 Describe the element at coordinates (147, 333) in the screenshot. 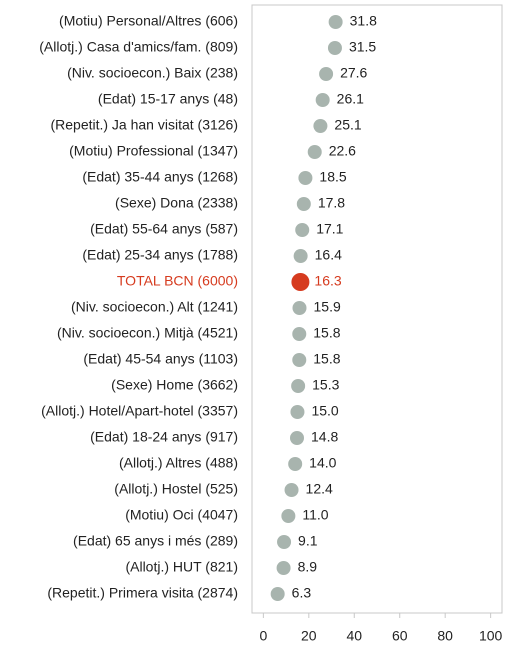

I see `category-label: (Niv. socioecon.) Mitjà (4521)` at that location.